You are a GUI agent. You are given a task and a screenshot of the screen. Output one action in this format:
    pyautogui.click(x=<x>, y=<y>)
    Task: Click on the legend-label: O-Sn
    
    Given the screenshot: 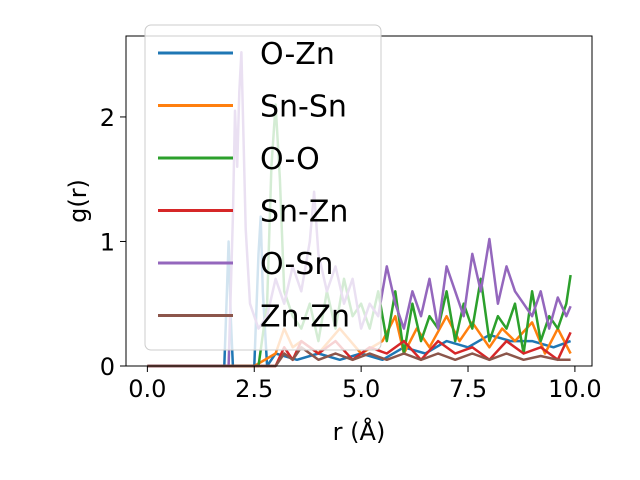 What is the action you would take?
    pyautogui.click(x=296, y=264)
    